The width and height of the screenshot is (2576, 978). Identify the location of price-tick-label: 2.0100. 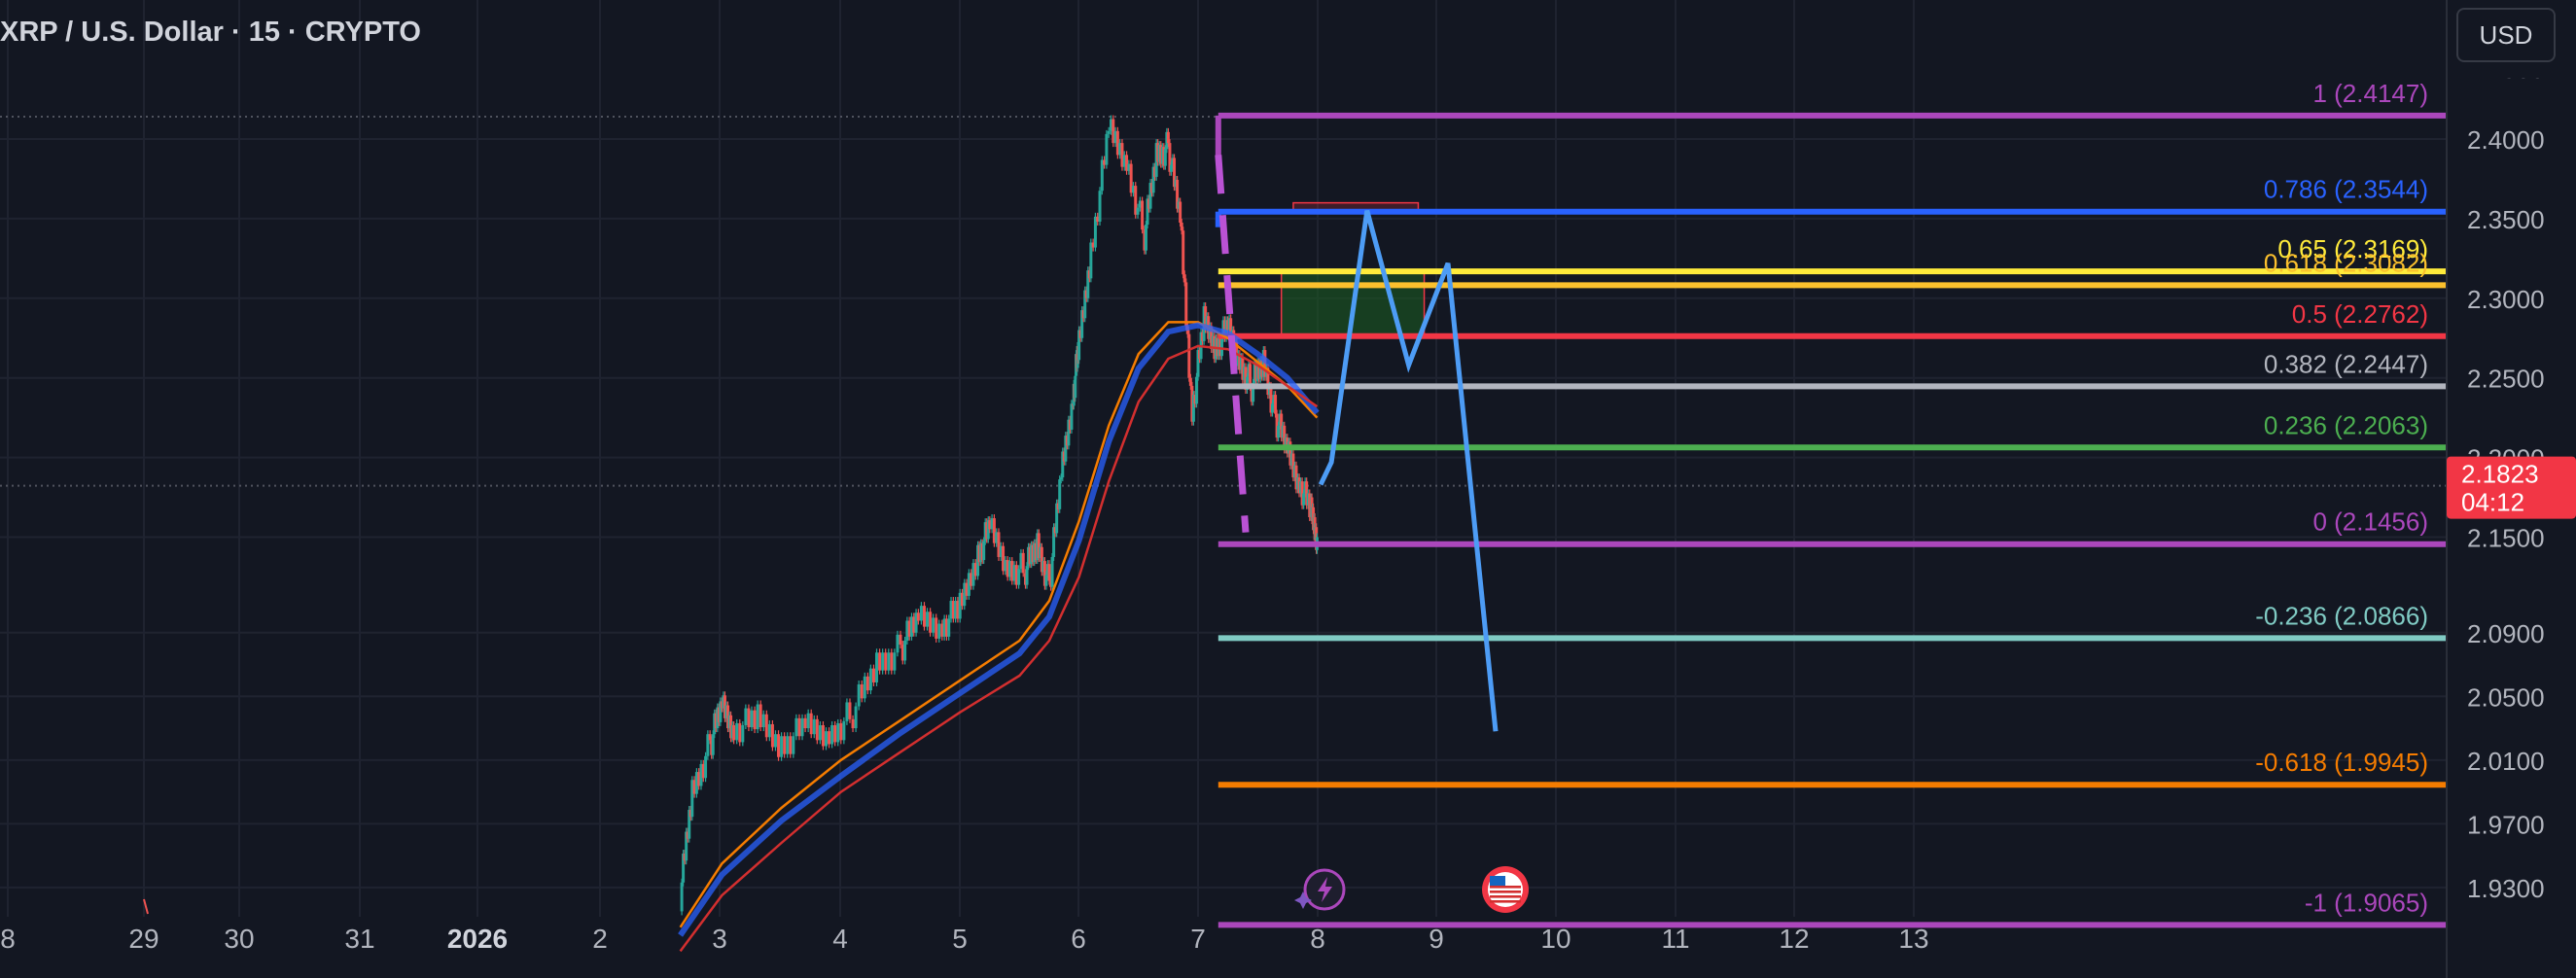
(2506, 761).